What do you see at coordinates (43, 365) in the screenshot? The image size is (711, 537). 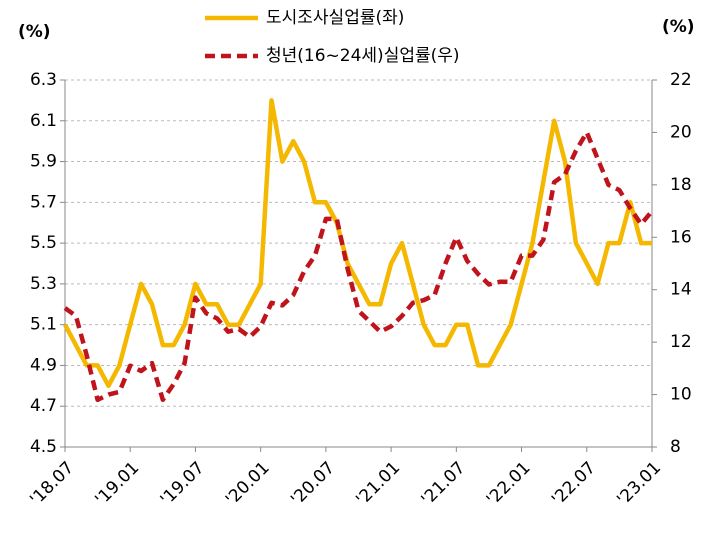 I see `y-tick-label: 4.9` at bounding box center [43, 365].